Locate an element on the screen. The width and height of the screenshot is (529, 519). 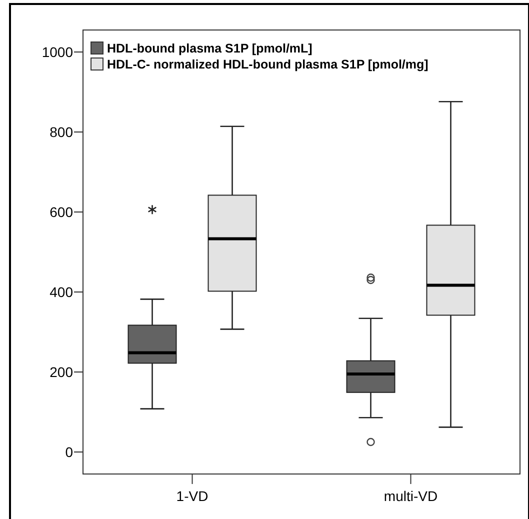
y-tick-label: 1000 is located at coordinates (58, 52).